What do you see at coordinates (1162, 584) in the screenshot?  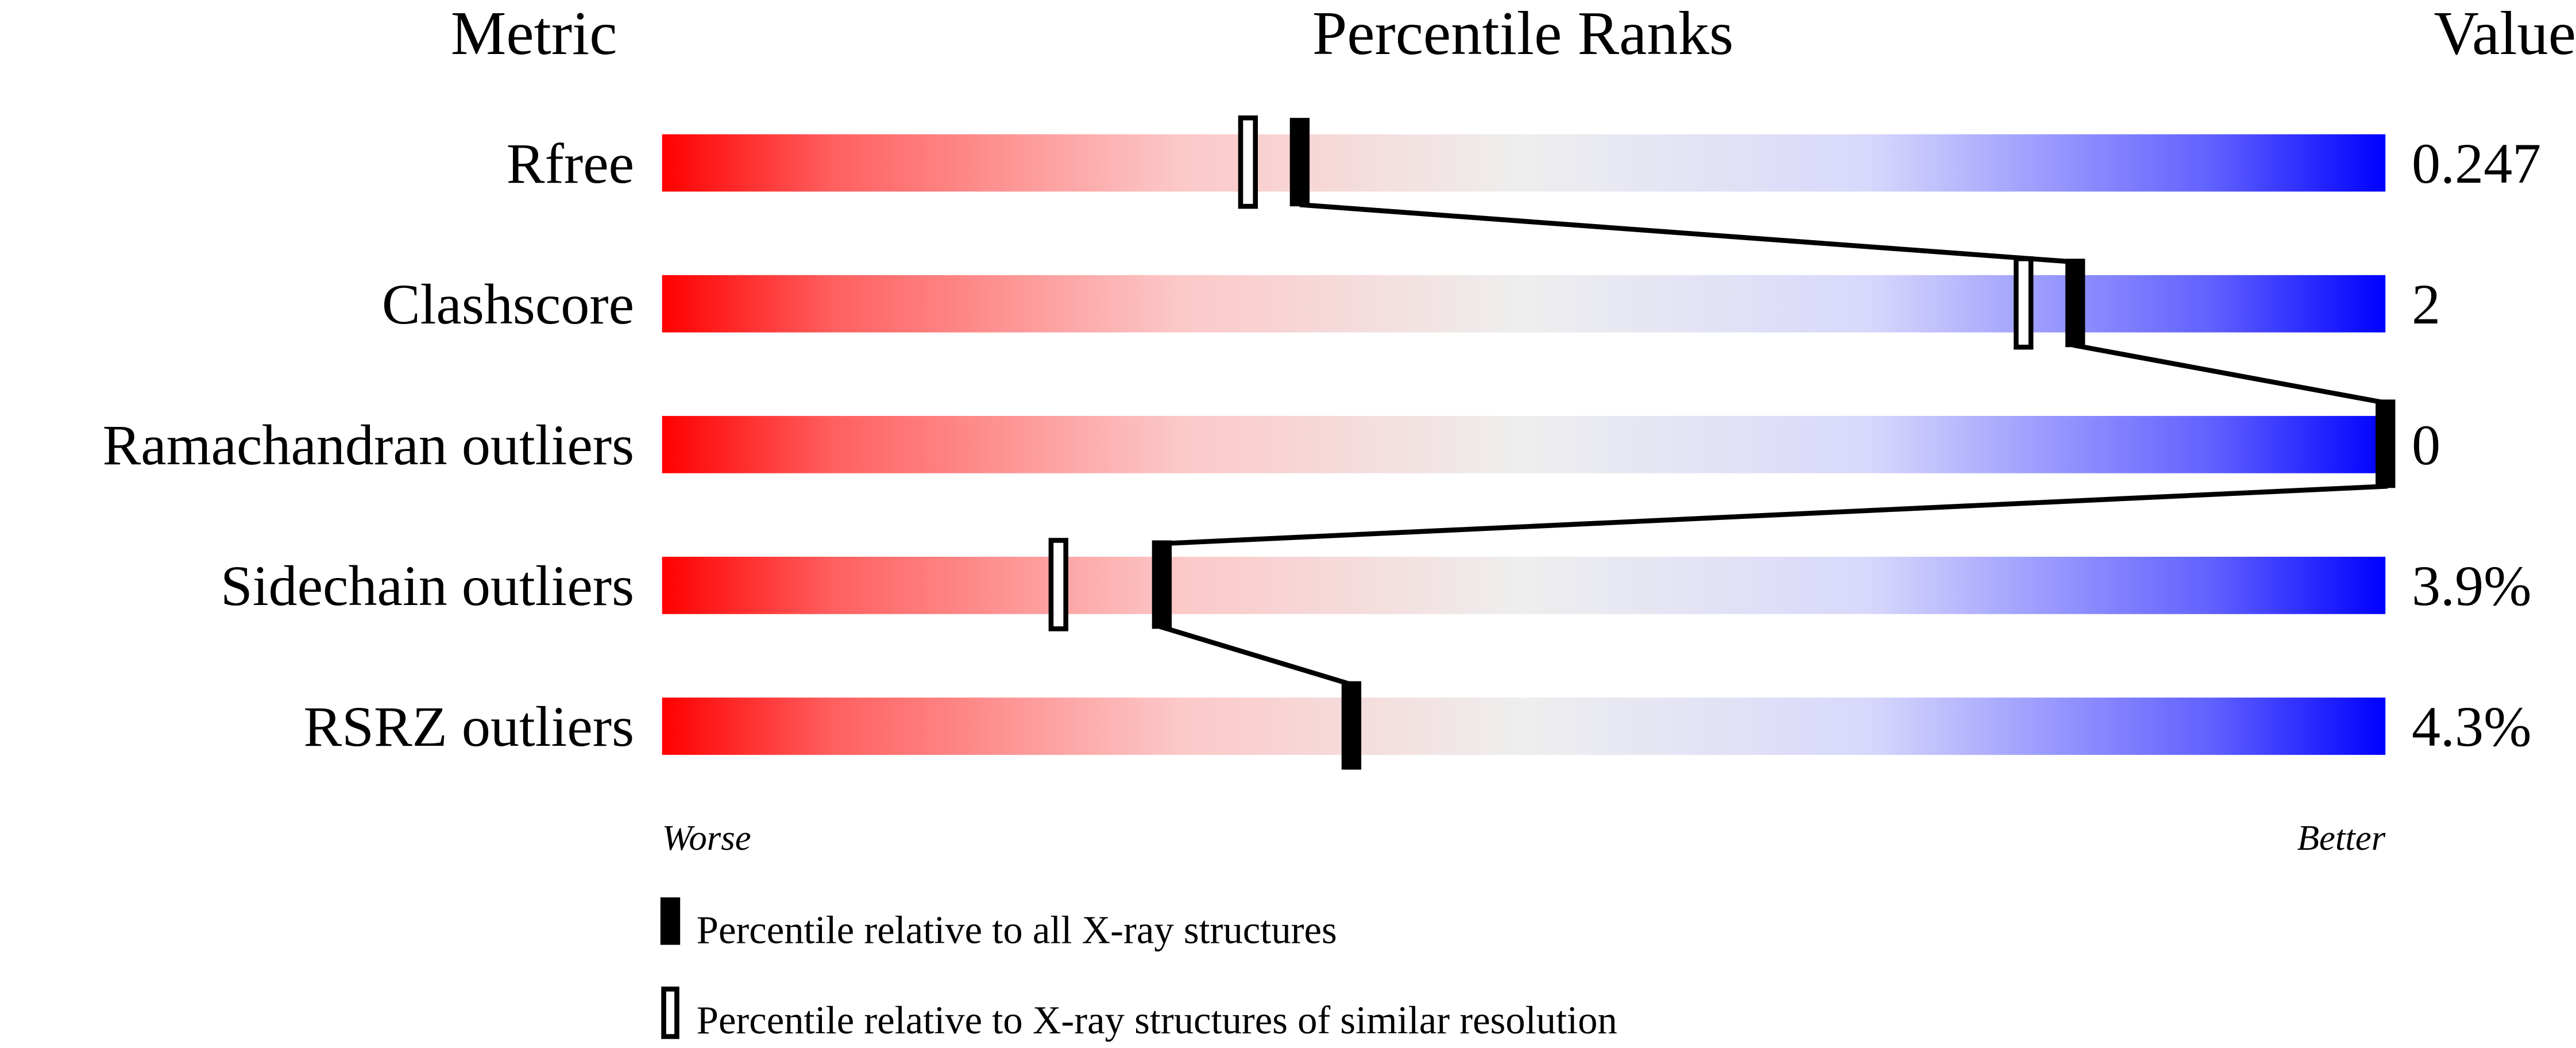 I see `marker-all-sidechain-outliers` at bounding box center [1162, 584].